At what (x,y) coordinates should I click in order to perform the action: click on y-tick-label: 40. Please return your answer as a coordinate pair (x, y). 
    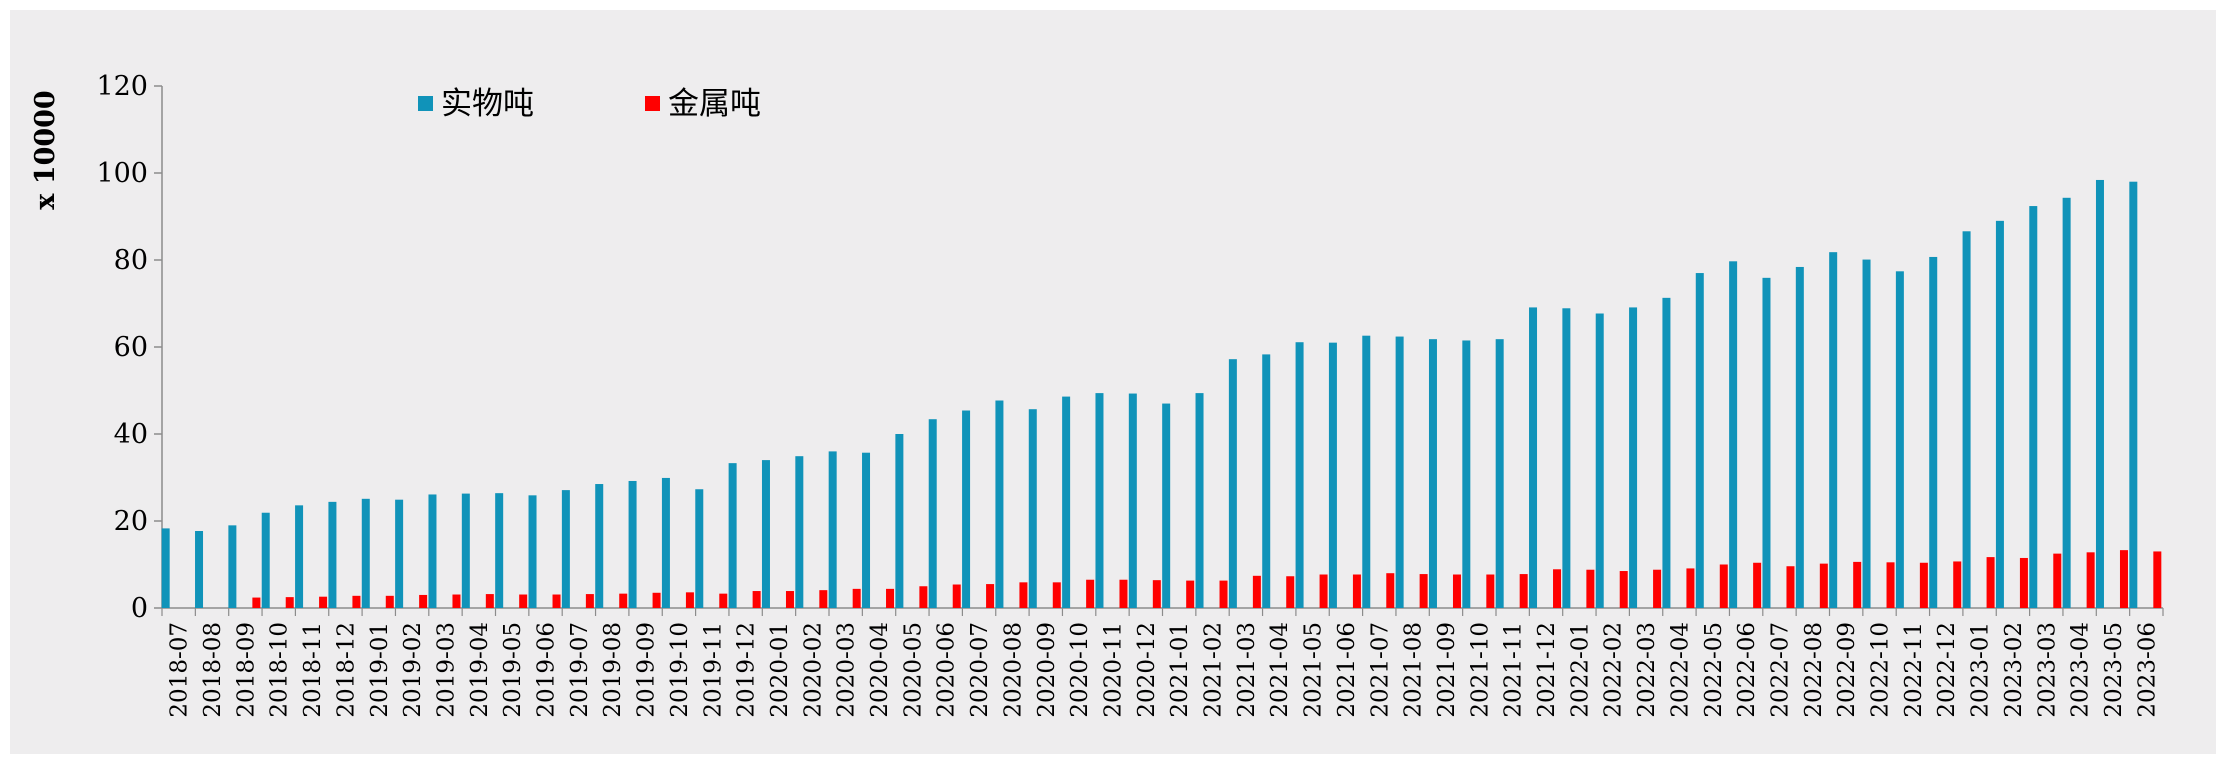
    Looking at the image, I should click on (131, 434).